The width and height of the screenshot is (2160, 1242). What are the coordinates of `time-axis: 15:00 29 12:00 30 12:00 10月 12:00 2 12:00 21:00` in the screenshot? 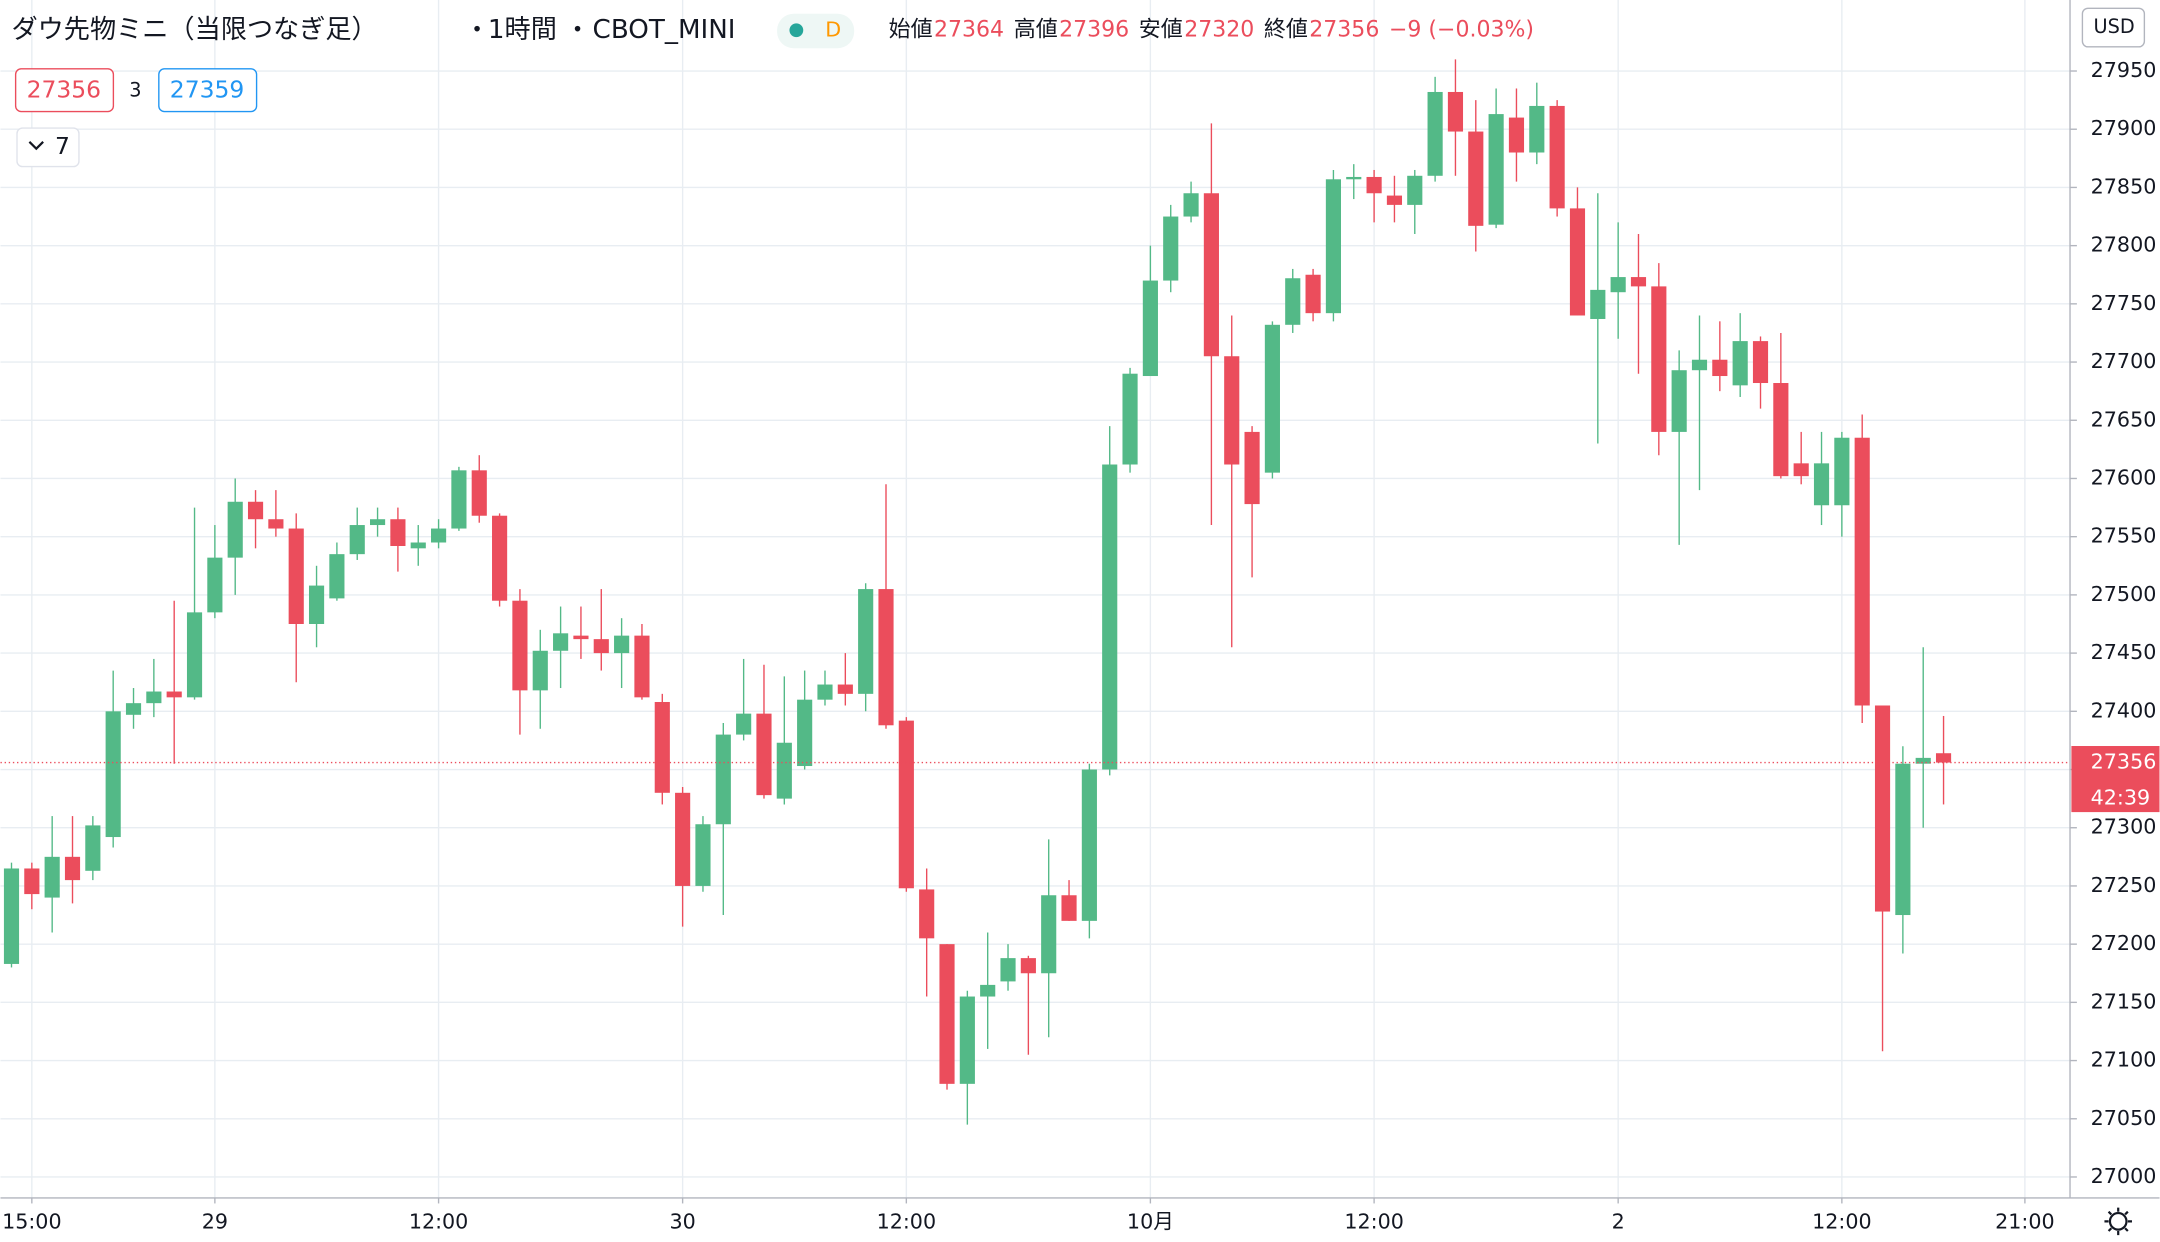 It's located at (1028, 1215).